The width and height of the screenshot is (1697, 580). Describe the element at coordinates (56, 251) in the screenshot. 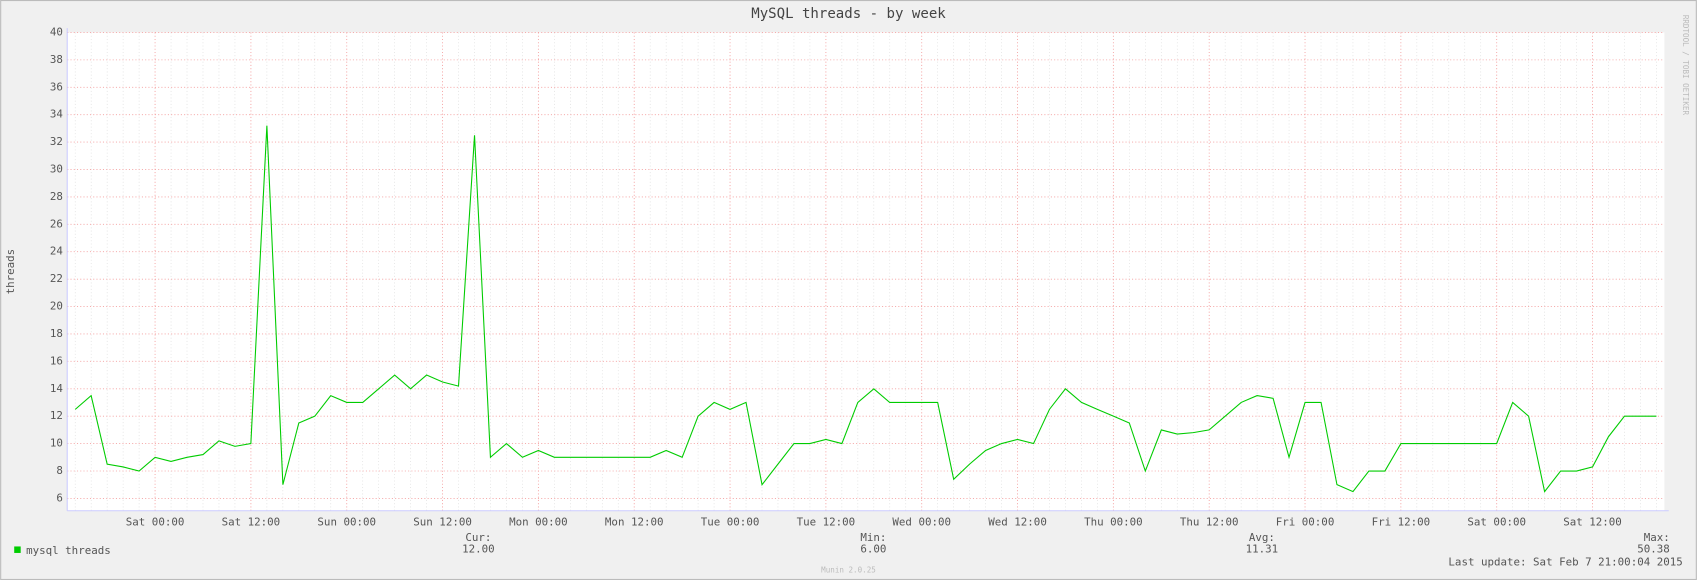

I see `y-tick-label: 24` at that location.